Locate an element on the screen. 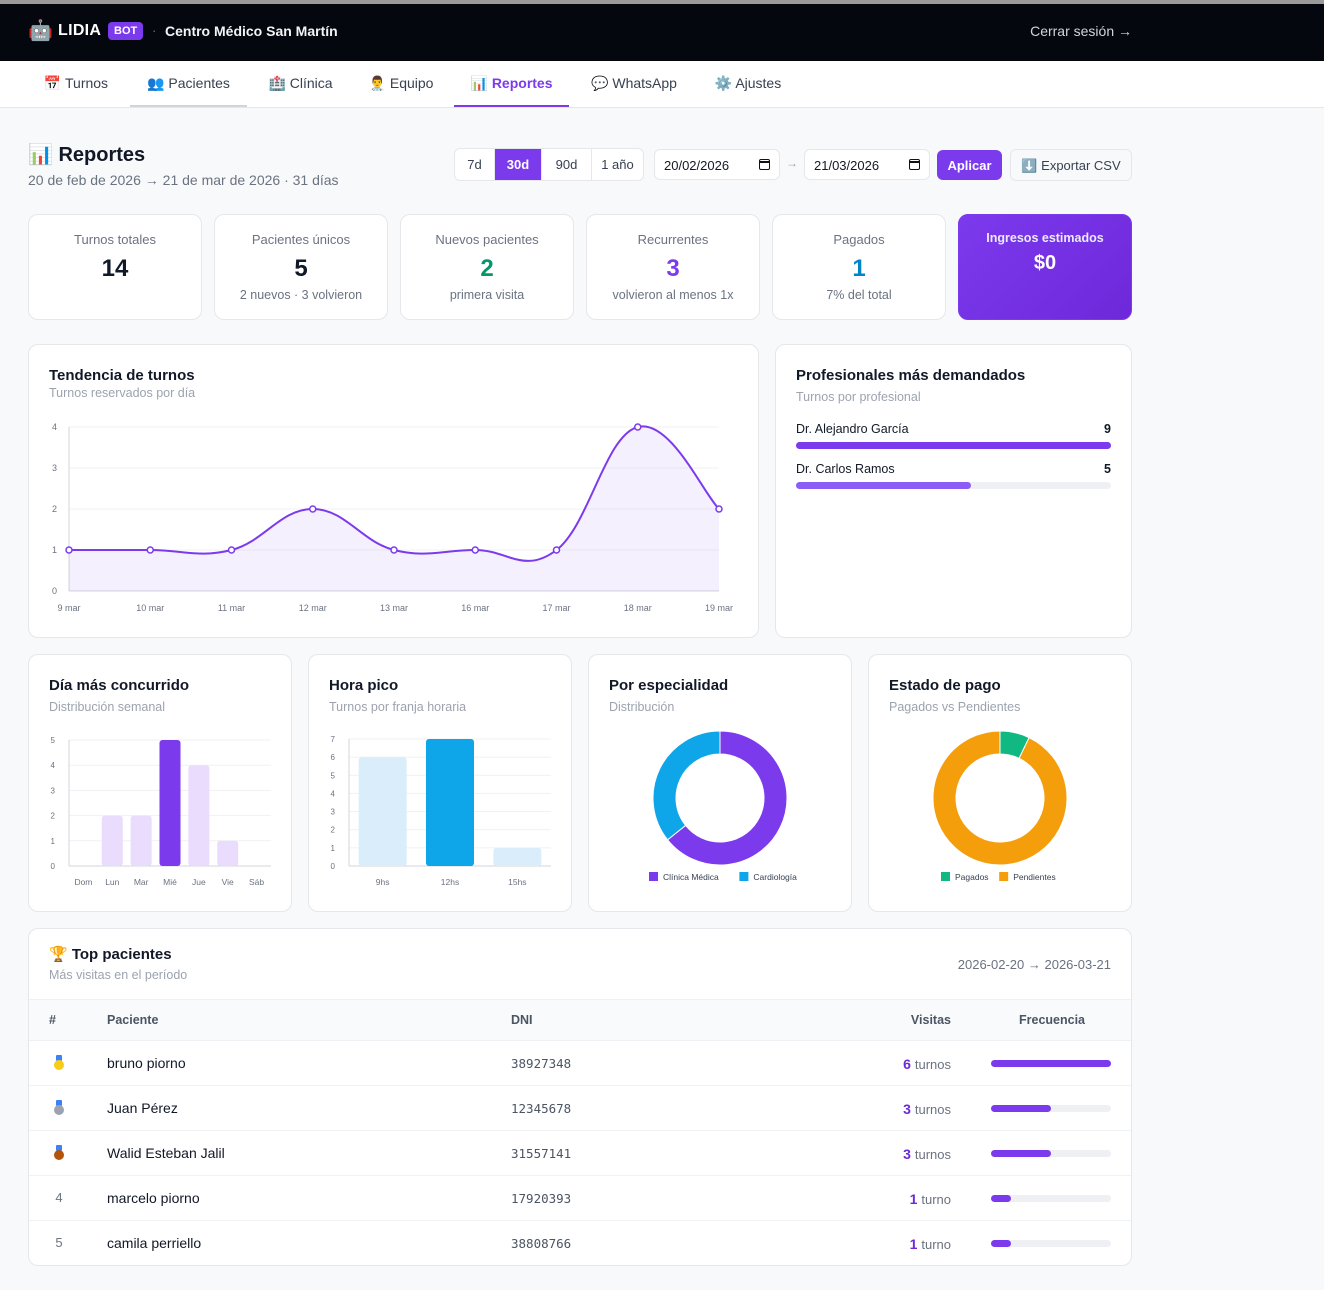  patient-visits: 6 turnos is located at coordinates (927, 1064).